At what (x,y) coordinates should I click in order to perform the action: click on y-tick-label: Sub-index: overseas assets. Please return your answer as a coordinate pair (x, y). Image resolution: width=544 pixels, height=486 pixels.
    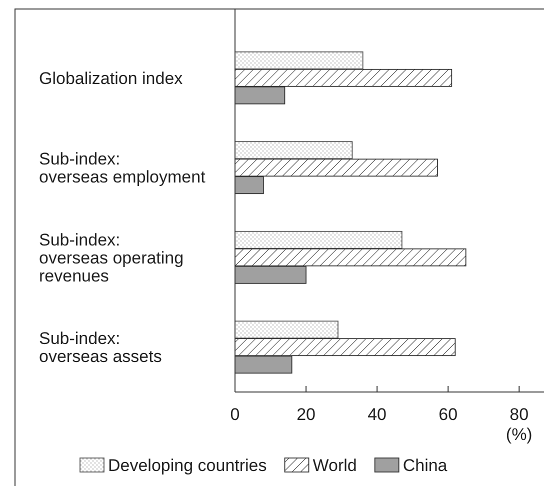
    Looking at the image, I should click on (100, 347).